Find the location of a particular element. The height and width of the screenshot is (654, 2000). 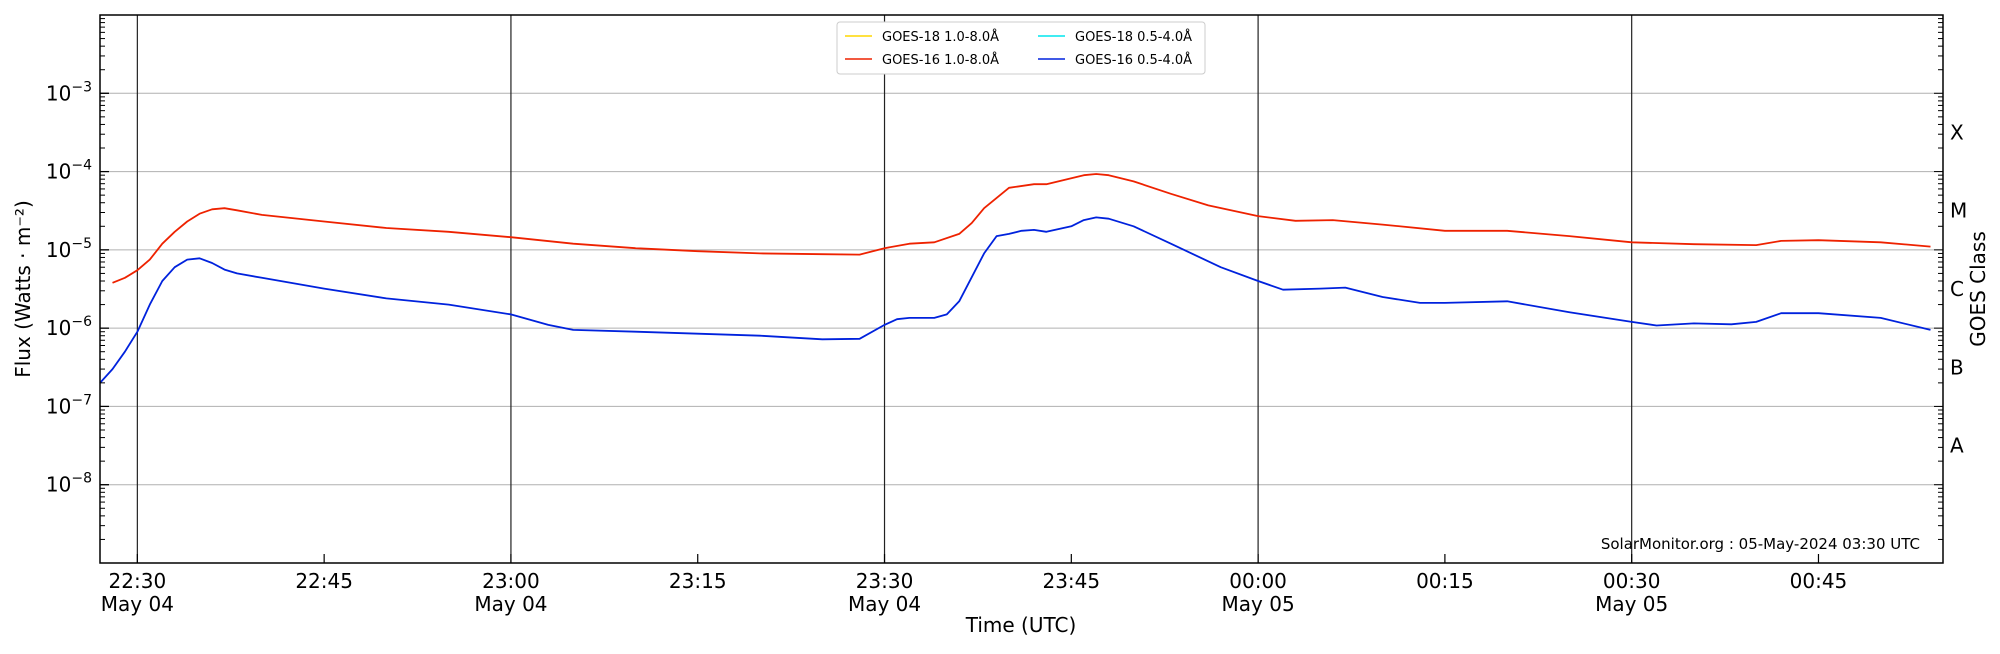

x-tick-label: 23:15 is located at coordinates (698, 581).